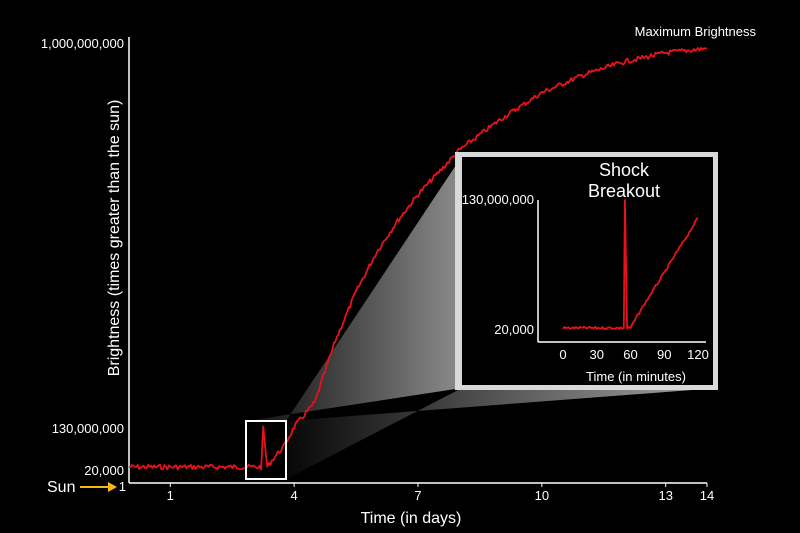  What do you see at coordinates (498, 199) in the screenshot?
I see `inset-y-tick-label: 130,000,000` at bounding box center [498, 199].